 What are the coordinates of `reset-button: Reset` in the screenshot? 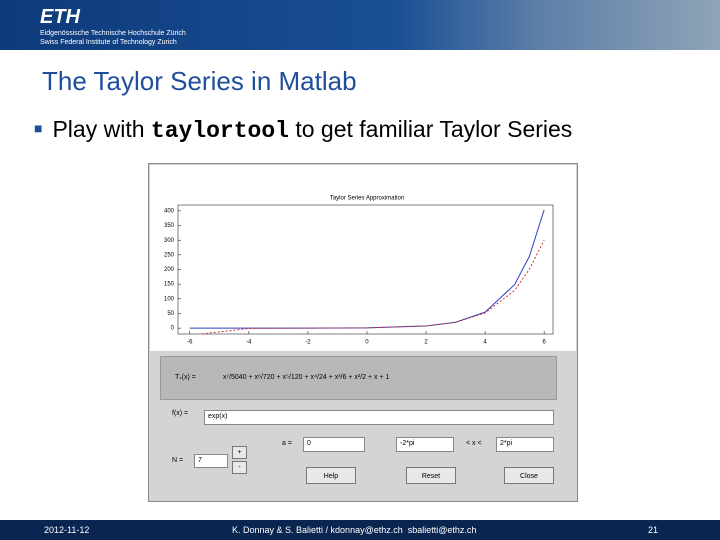 It's located at (431, 475).